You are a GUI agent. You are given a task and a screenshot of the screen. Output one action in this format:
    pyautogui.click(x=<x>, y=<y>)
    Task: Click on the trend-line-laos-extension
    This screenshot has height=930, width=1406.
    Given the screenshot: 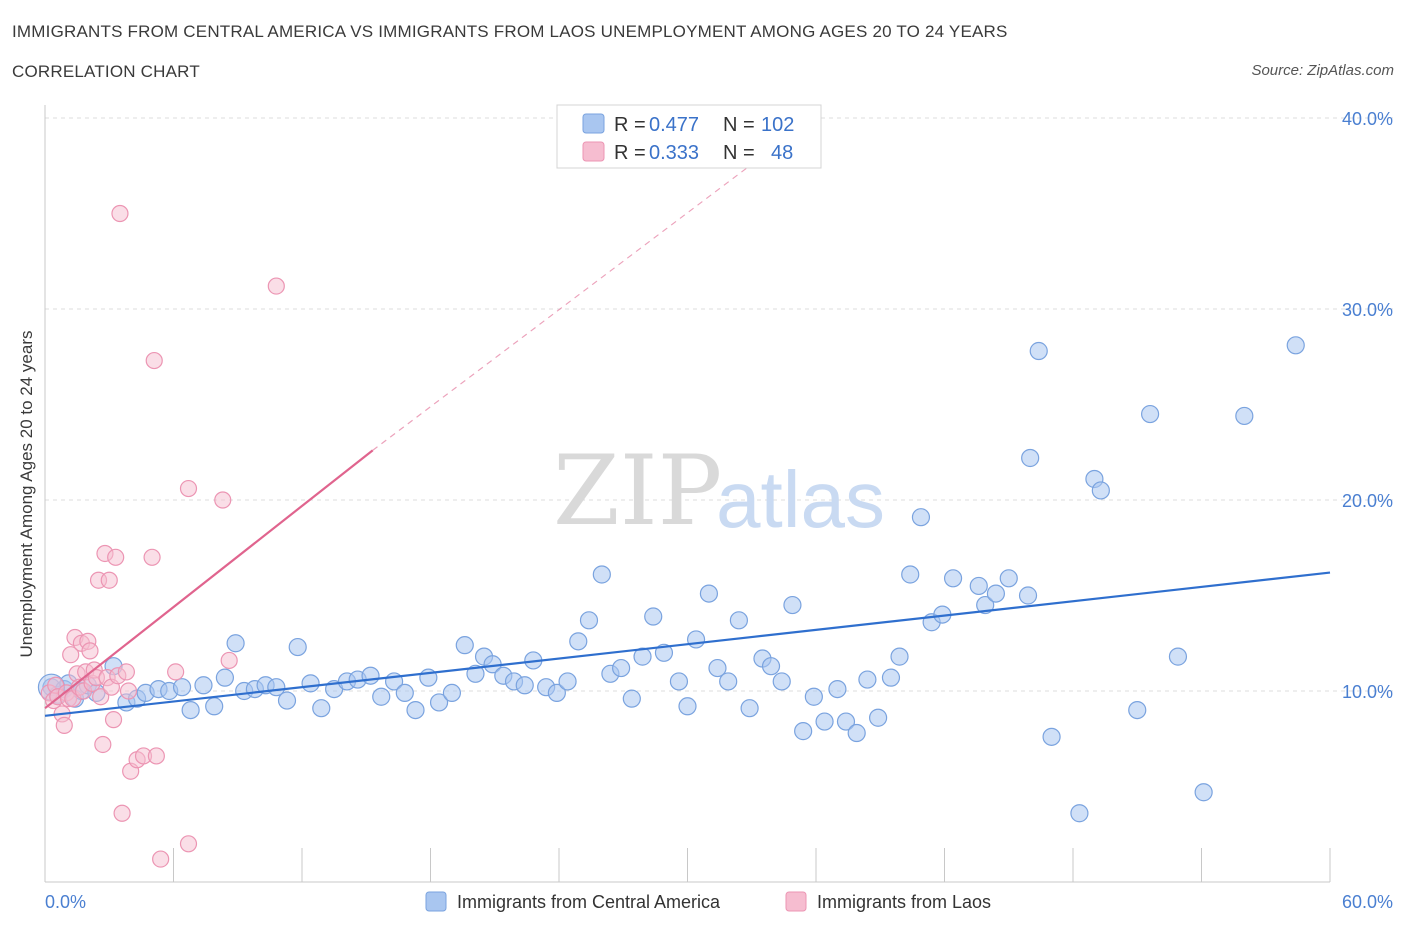 What is the action you would take?
    pyautogui.click(x=567, y=303)
    